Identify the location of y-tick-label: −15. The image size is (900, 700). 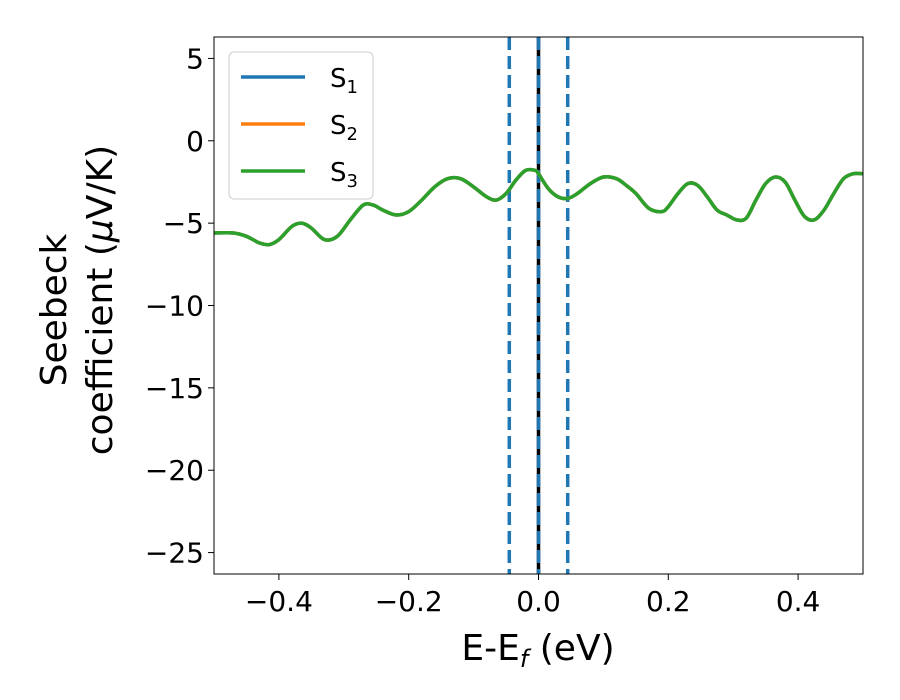
(174, 388).